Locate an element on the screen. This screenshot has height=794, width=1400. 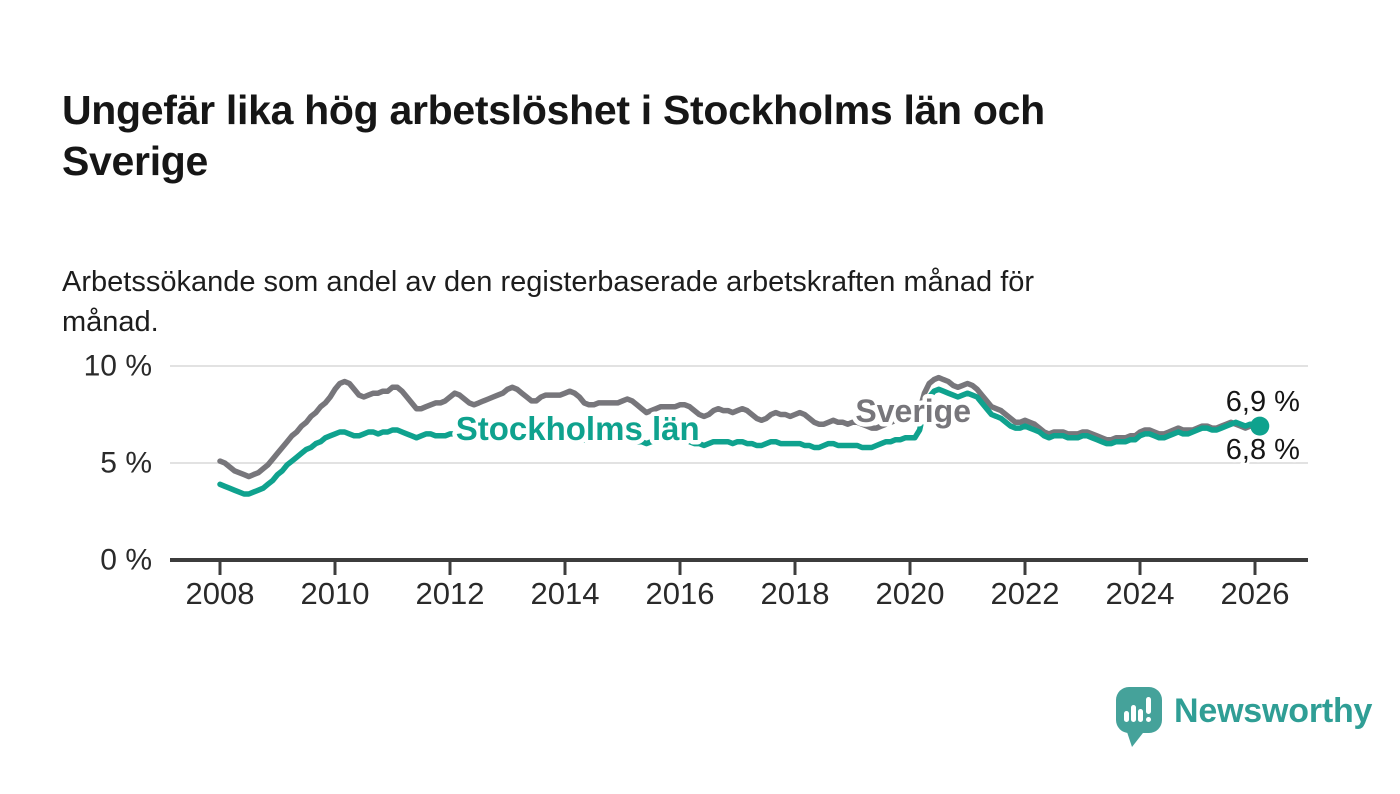
x-tick-label: 2018 is located at coordinates (795, 593).